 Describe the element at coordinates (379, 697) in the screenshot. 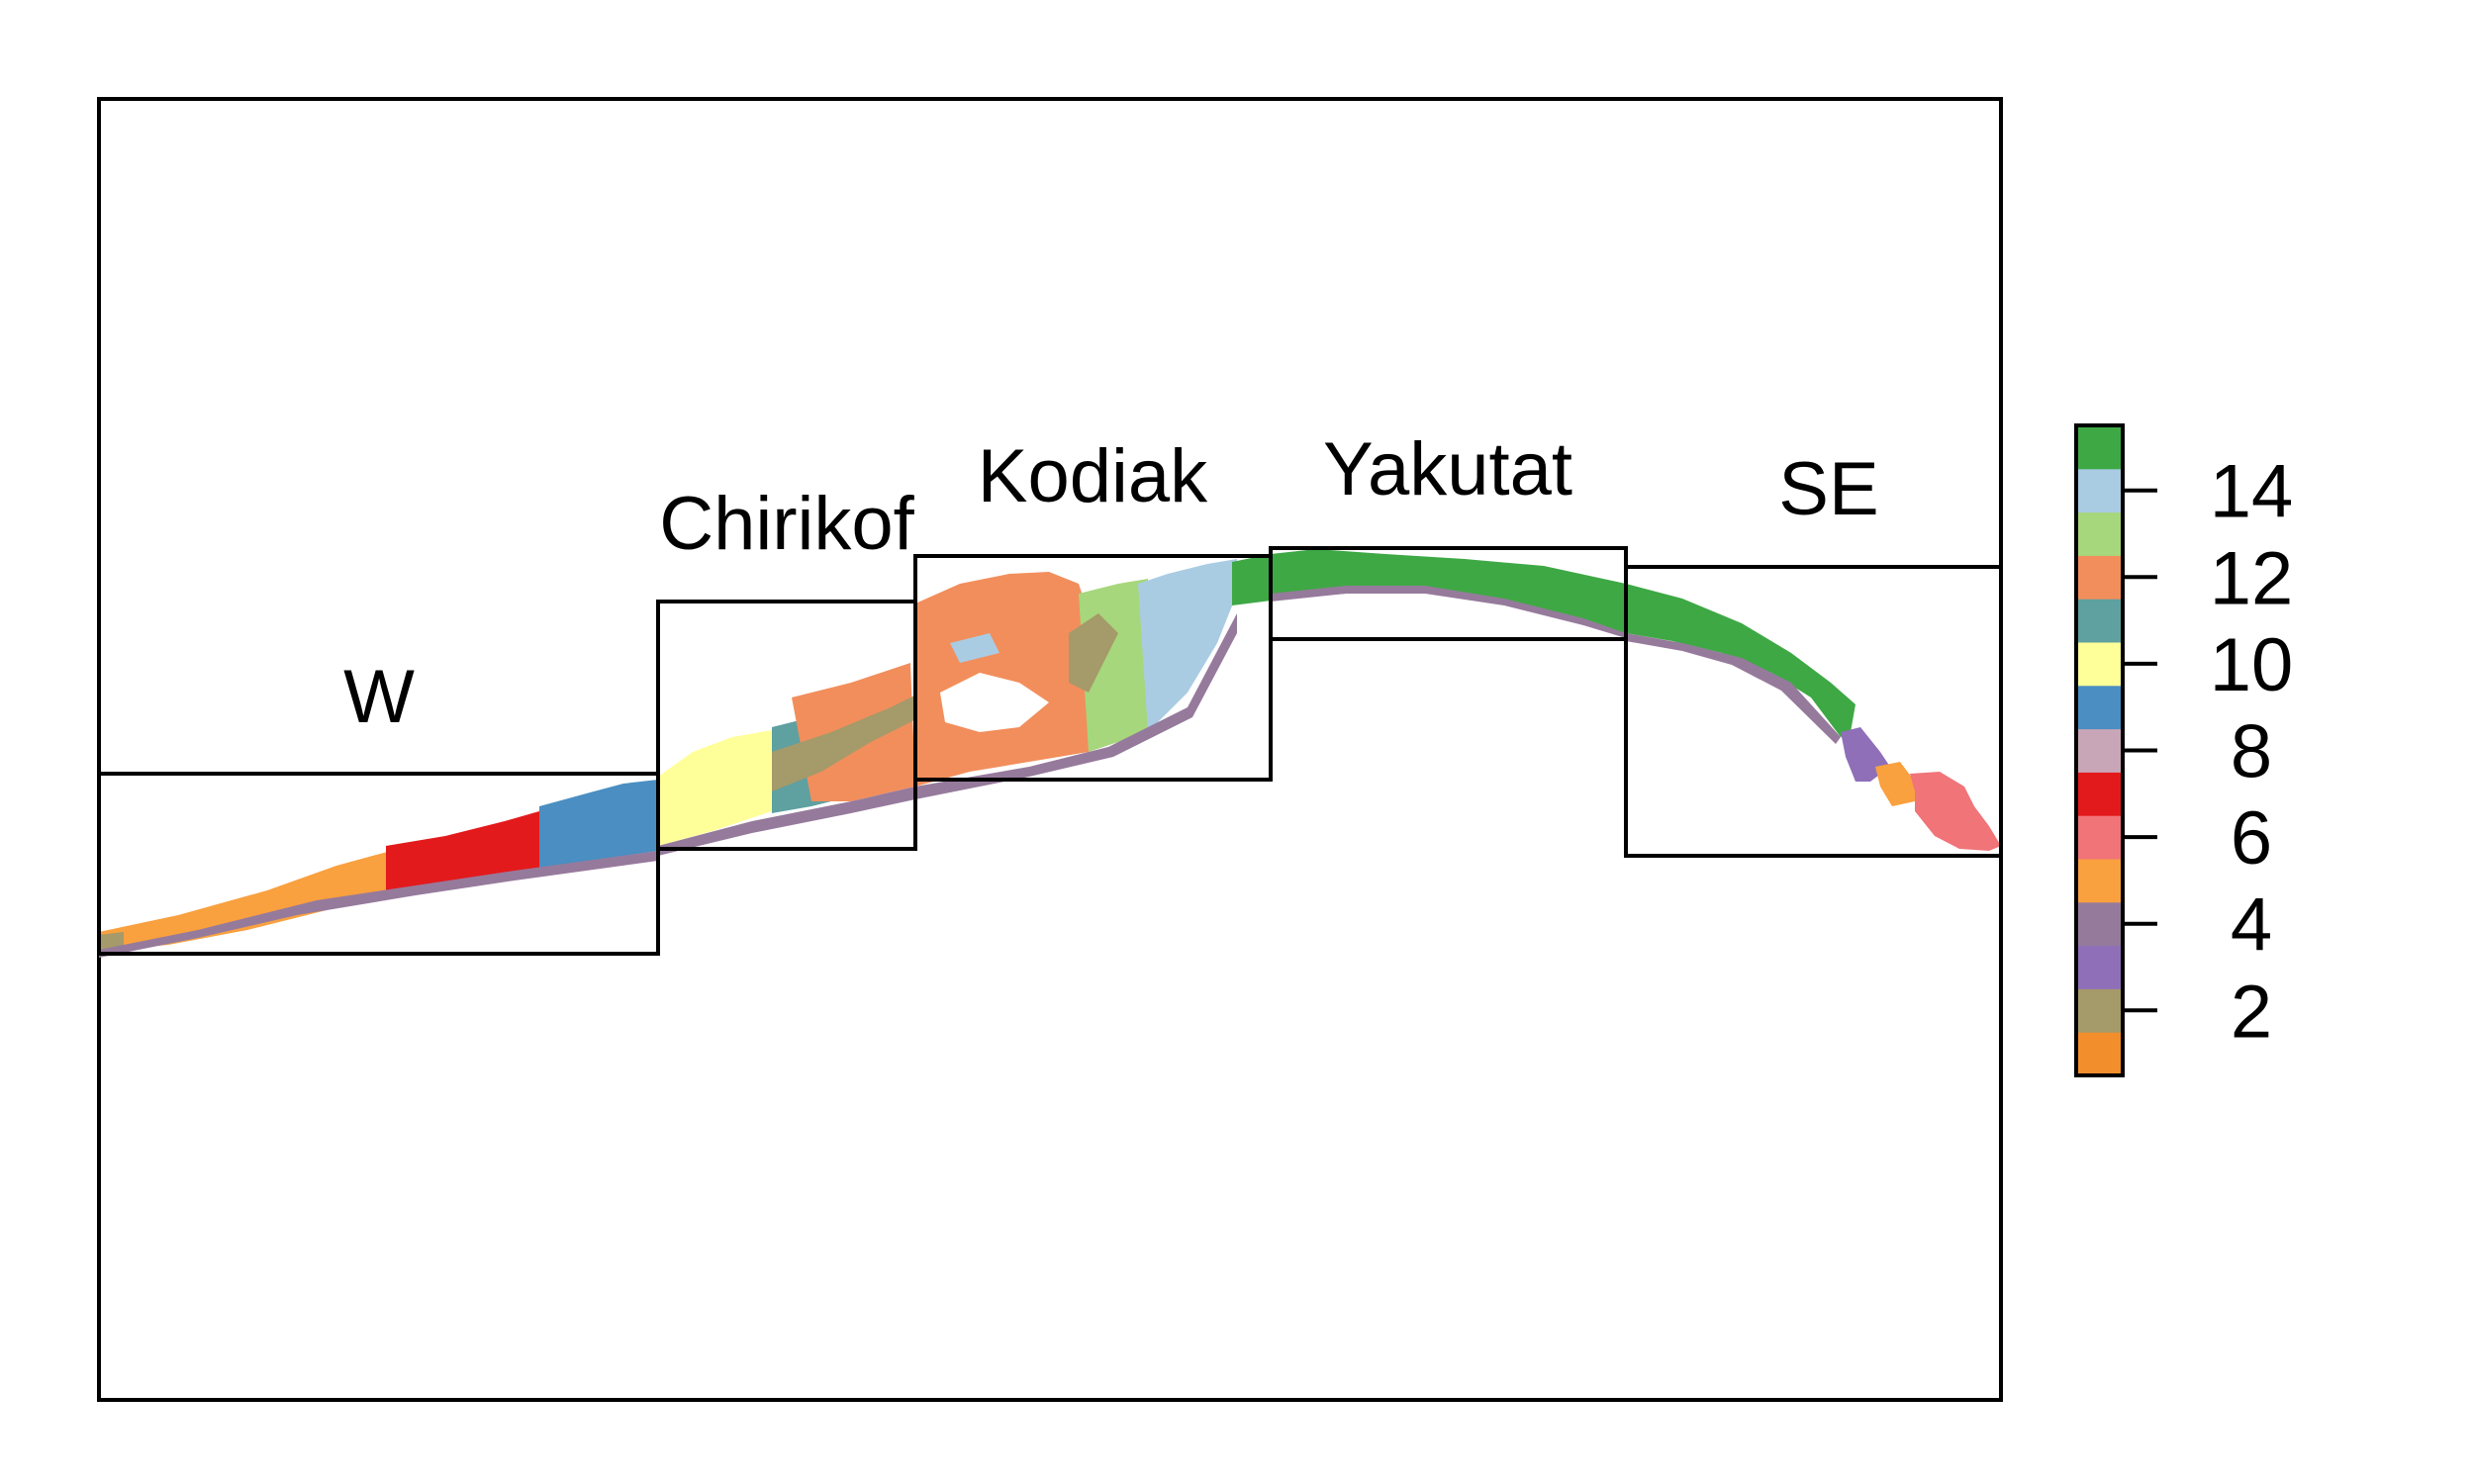

I see `region-label-w: W` at that location.